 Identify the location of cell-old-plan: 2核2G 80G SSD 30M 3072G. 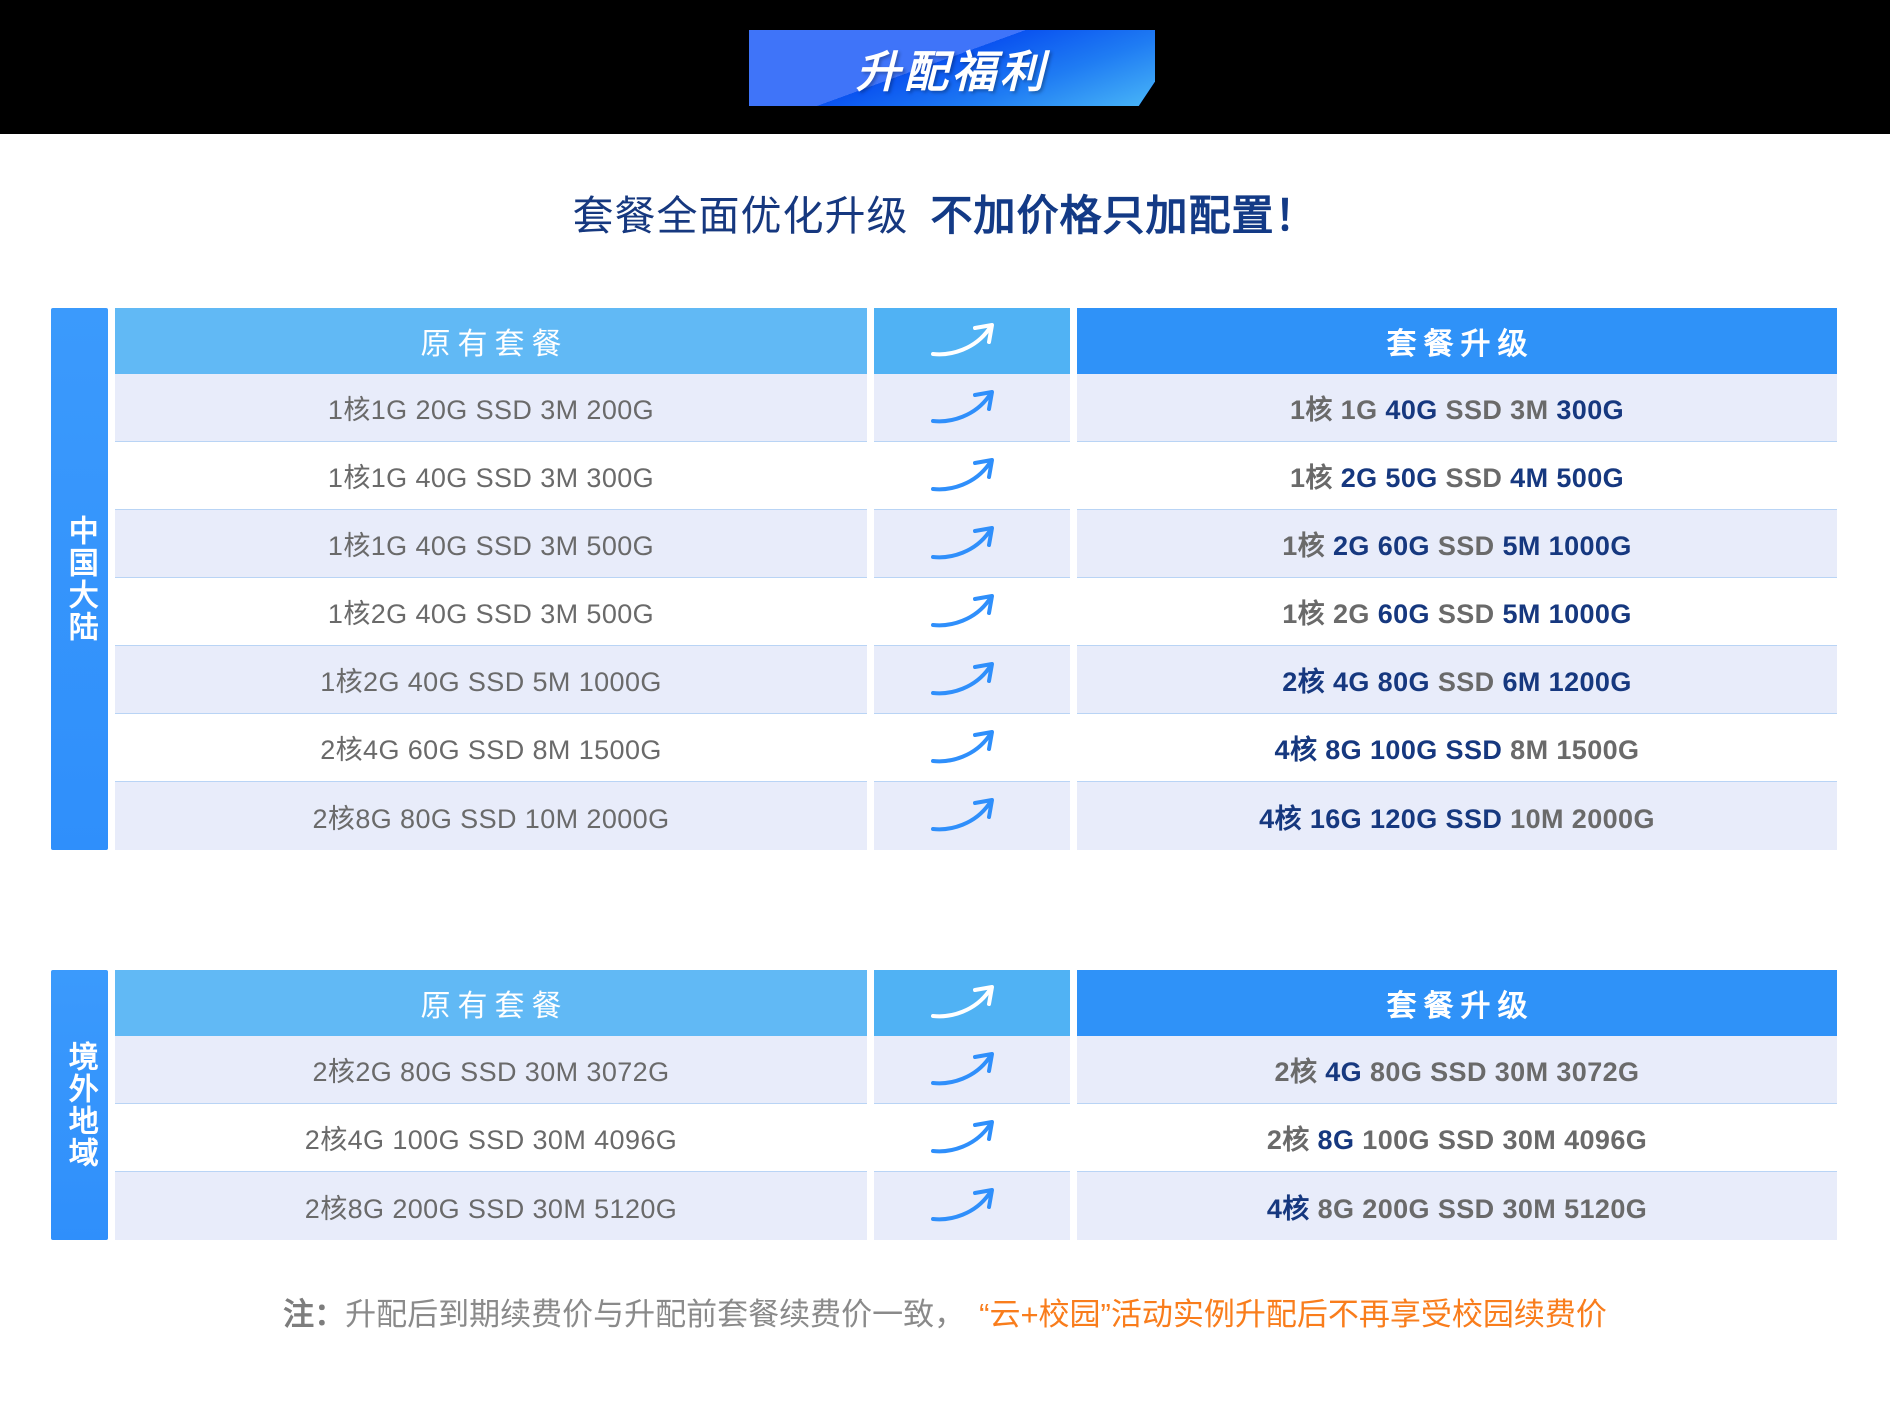
(491, 1070).